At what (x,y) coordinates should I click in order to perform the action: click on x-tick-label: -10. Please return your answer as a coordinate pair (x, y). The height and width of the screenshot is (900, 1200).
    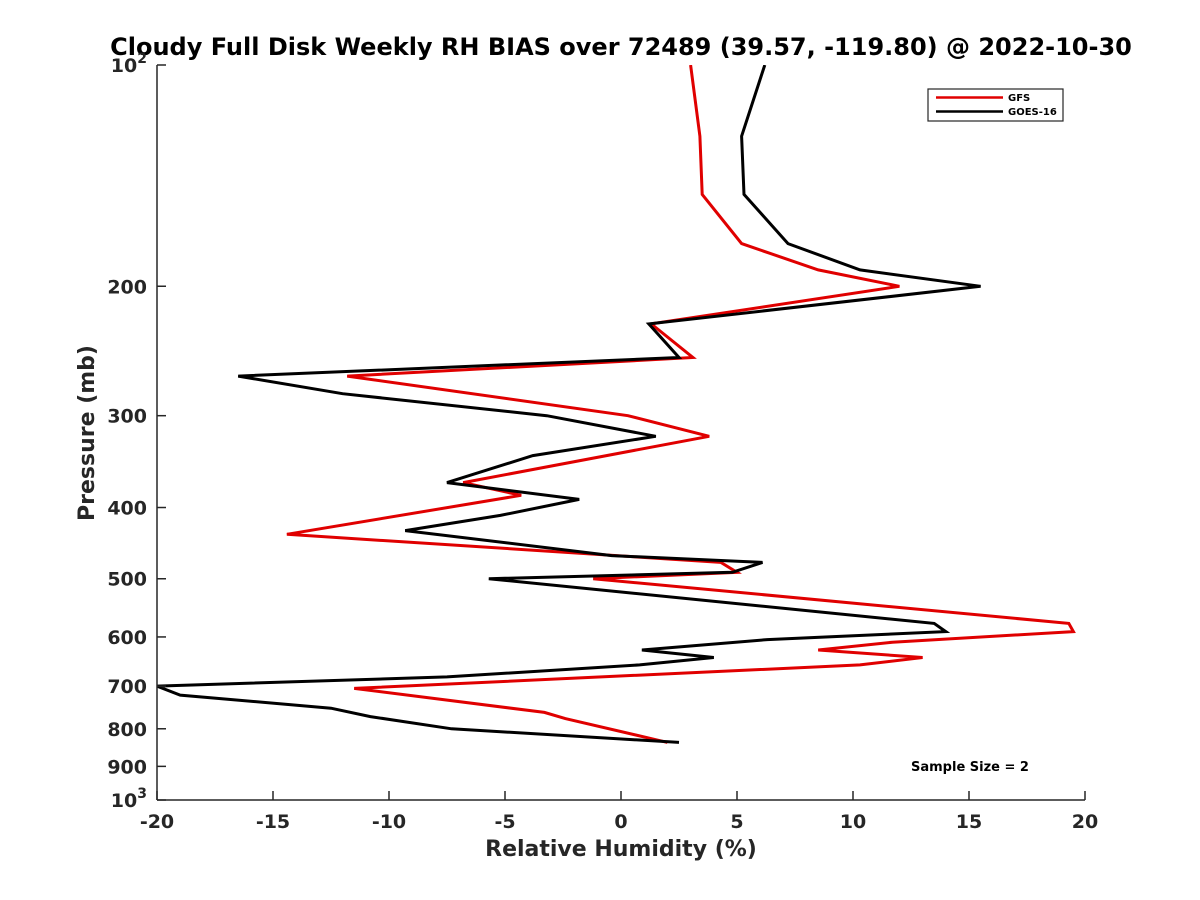
    Looking at the image, I should click on (389, 822).